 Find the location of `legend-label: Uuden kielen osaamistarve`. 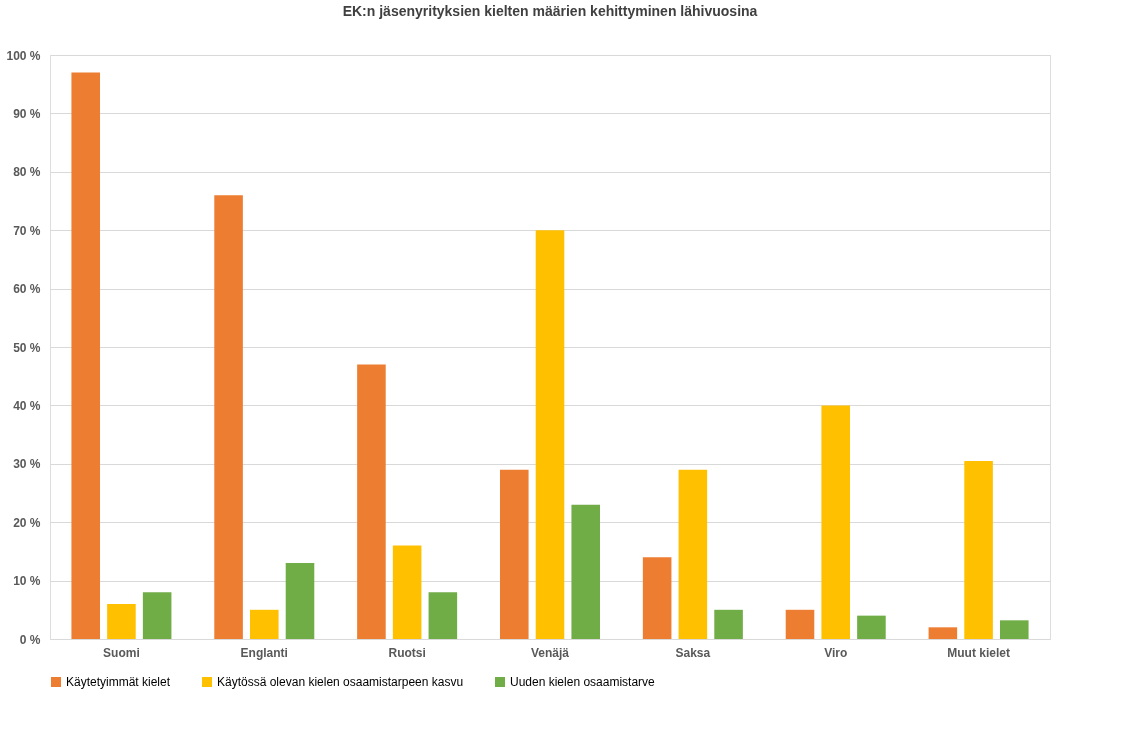

legend-label: Uuden kielen osaamistarve is located at coordinates (583, 682).